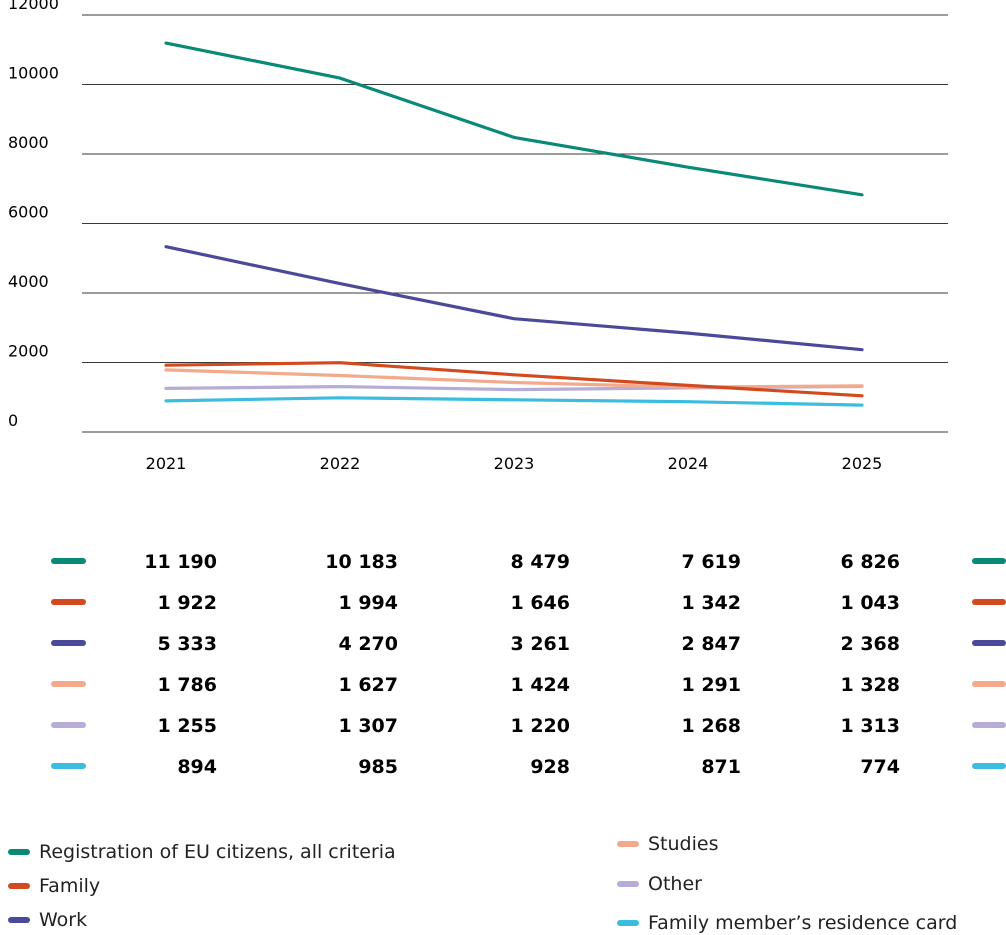 Image resolution: width=1006 pixels, height=935 pixels. I want to click on x-tick-label: 2022, so click(340, 463).